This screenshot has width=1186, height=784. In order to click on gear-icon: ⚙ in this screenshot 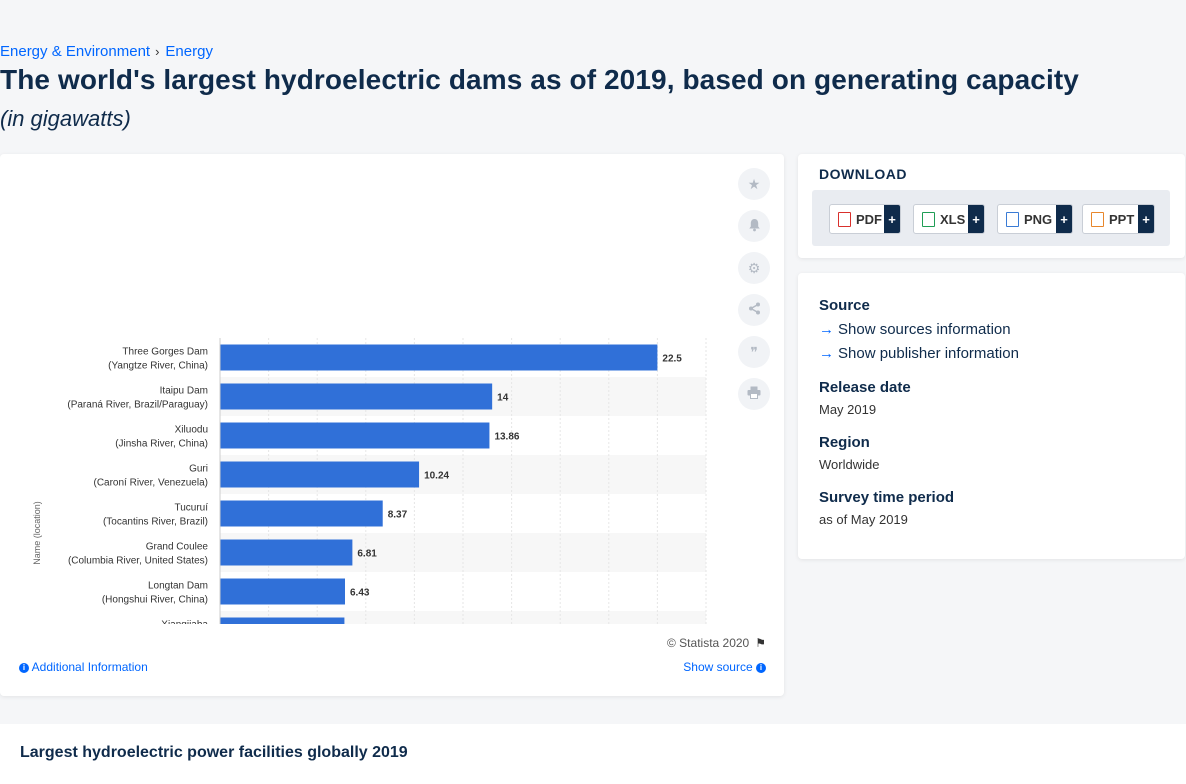, I will do `click(754, 267)`.